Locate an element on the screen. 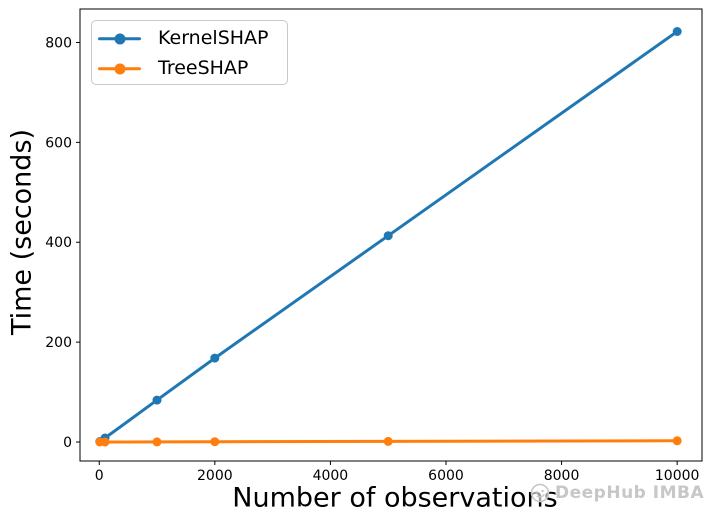 The image size is (709, 530). smiley-face-icon is located at coordinates (540, 493).